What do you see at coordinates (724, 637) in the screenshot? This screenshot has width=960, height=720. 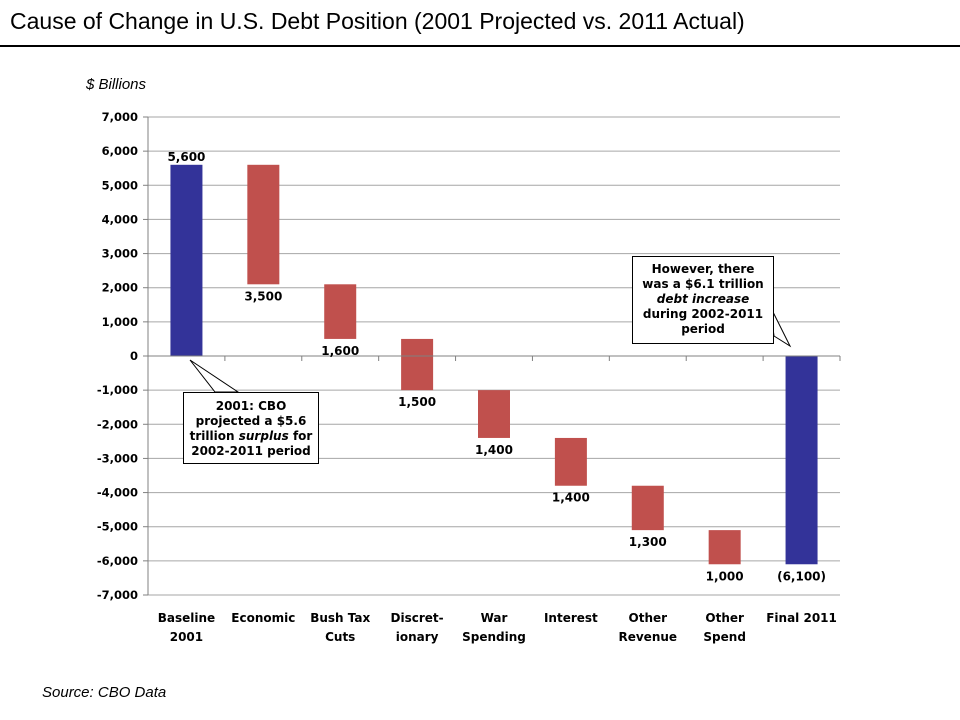 I see `x-category-label: Spend` at bounding box center [724, 637].